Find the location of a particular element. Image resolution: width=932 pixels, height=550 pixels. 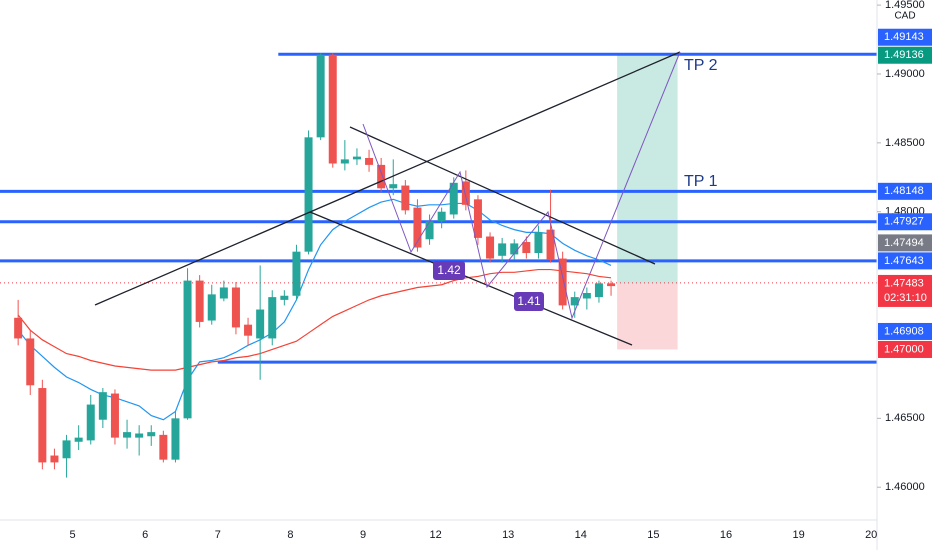

channel-line is located at coordinates (502, 195).